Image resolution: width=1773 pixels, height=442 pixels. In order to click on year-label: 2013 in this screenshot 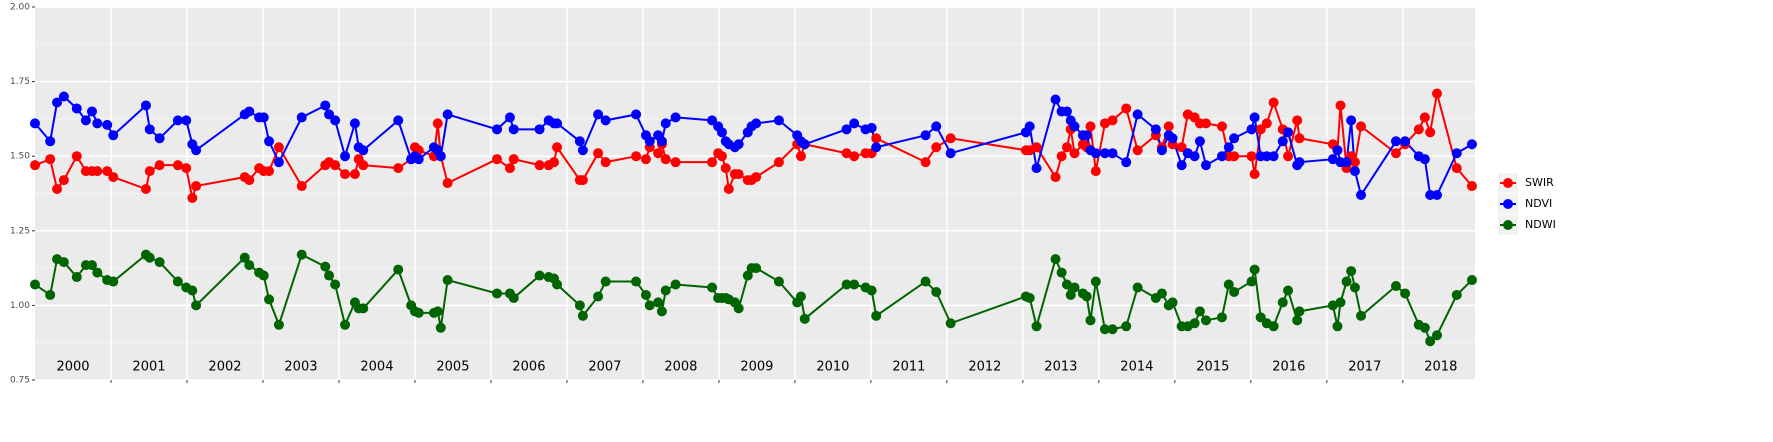, I will do `click(1060, 367)`.